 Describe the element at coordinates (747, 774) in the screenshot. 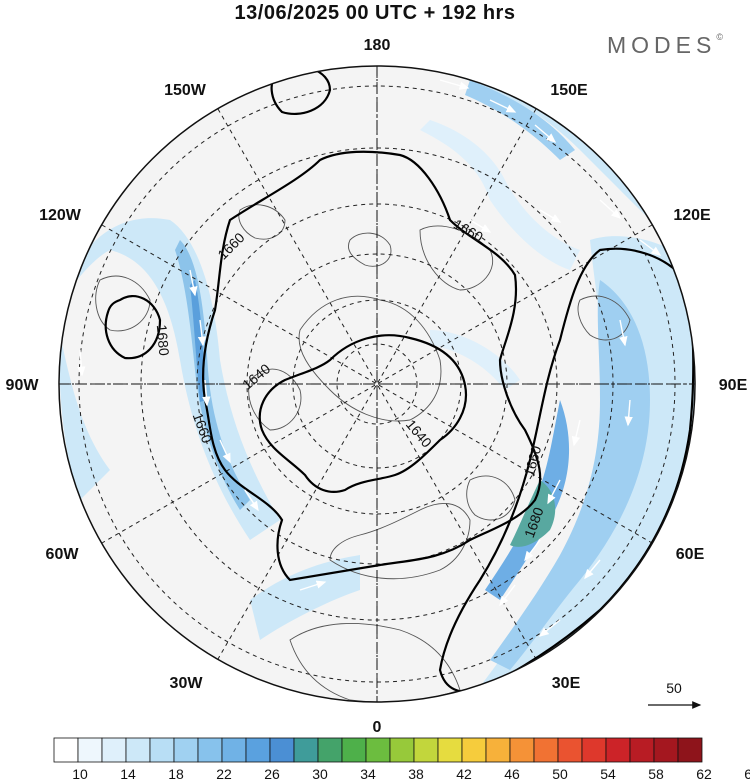

I see `colorbar-tick-label: 66` at that location.